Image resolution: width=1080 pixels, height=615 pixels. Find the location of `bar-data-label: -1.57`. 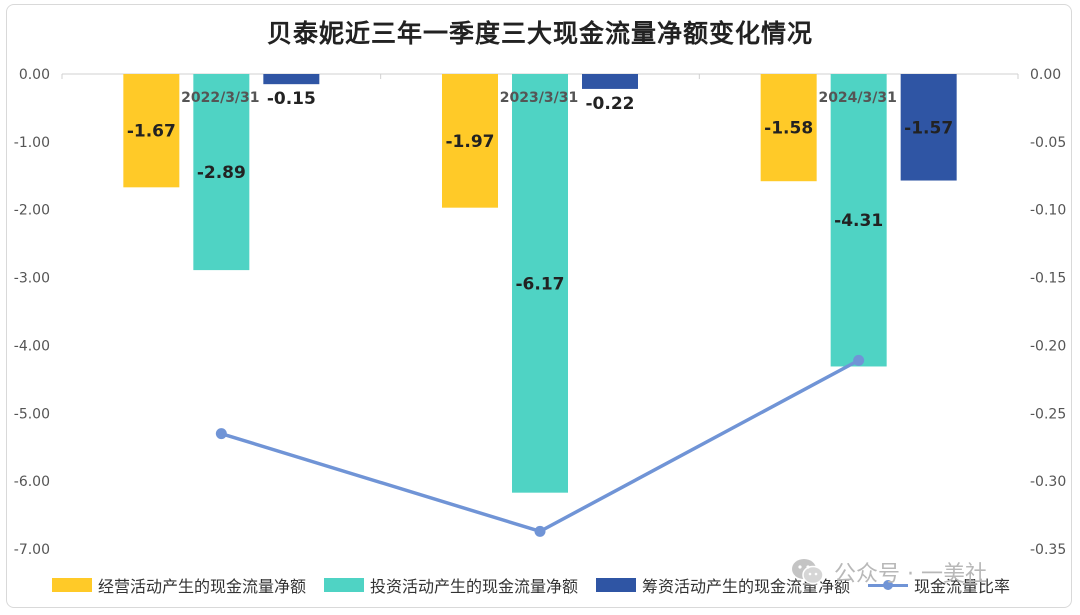

bar-data-label: -1.57 is located at coordinates (928, 128).